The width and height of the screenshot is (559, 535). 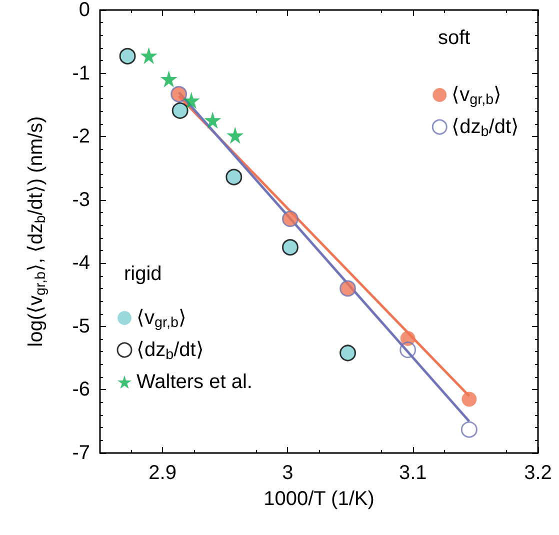 I want to click on annotation: soft, so click(x=454, y=38).